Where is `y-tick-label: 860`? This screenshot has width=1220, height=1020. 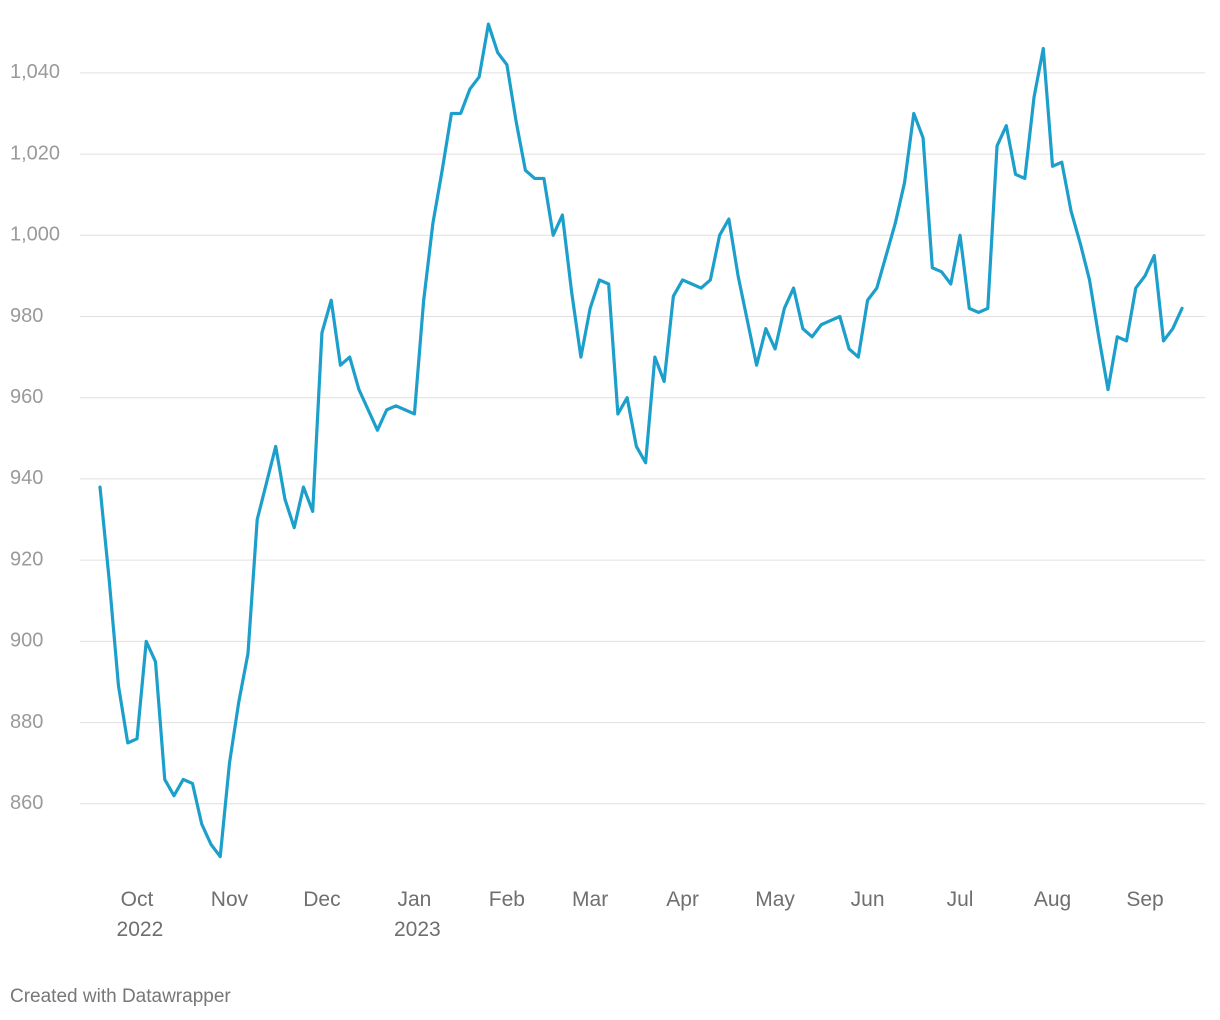
y-tick-label: 860 is located at coordinates (26, 803).